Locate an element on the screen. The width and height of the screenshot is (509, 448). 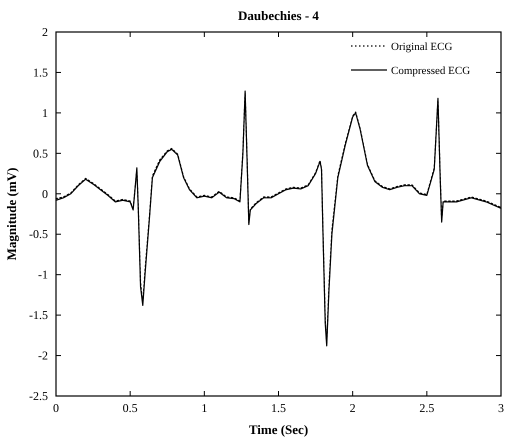
y-tick-label: -2 is located at coordinates (43, 355).